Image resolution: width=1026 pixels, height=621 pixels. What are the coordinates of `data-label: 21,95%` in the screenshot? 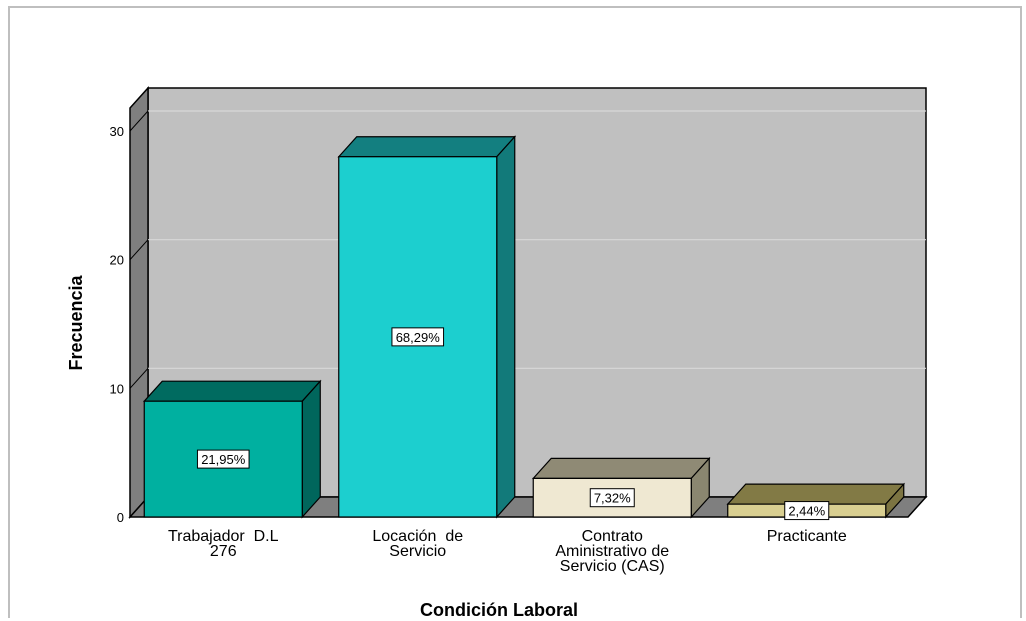 It's located at (223, 459).